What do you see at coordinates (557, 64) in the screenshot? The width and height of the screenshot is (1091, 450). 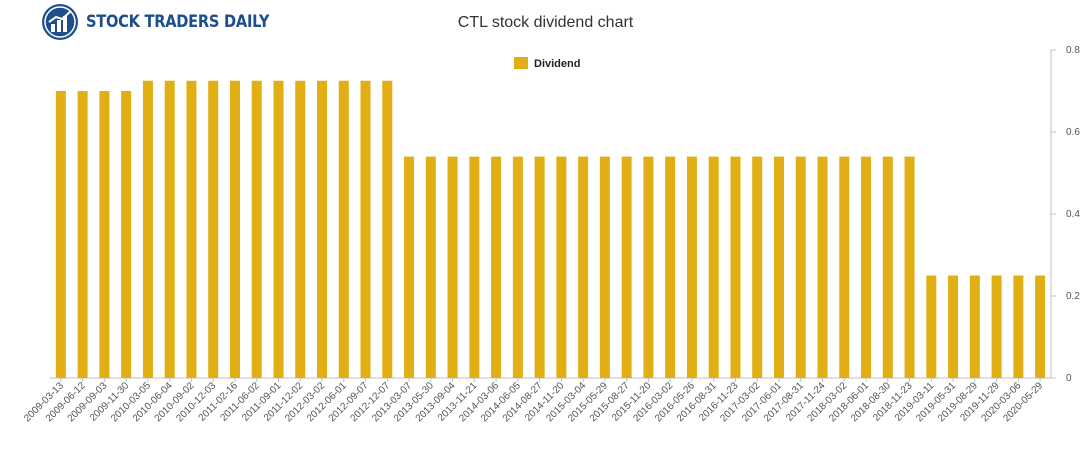 I see `legend-label: Dividend` at bounding box center [557, 64].